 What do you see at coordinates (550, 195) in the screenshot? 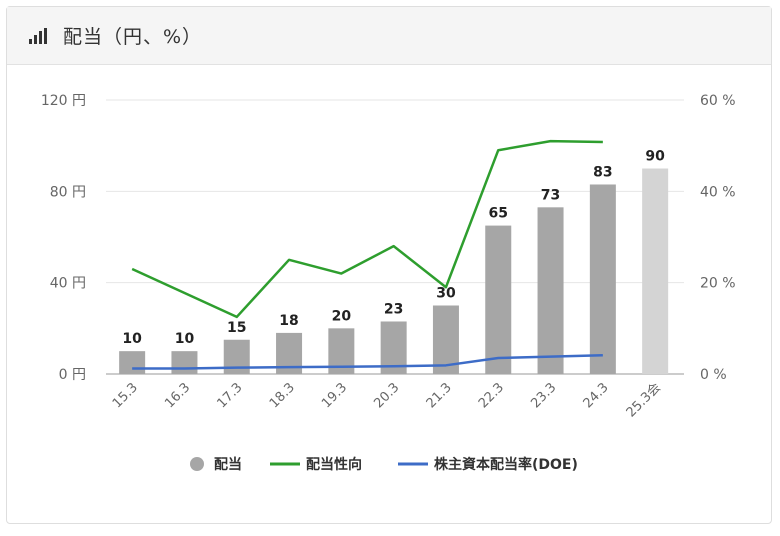
I see `bar-data-label: 73` at bounding box center [550, 195].